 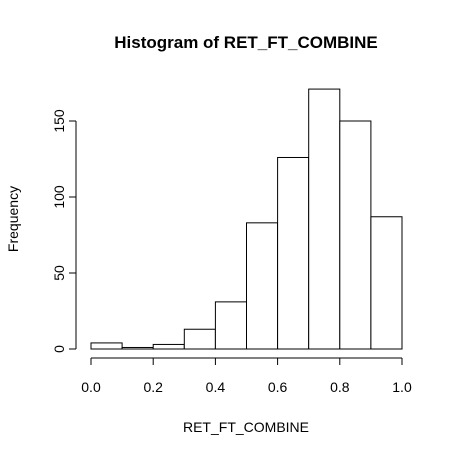 I want to click on x-axis-label: RET_FT_COMBINE, so click(x=246, y=427).